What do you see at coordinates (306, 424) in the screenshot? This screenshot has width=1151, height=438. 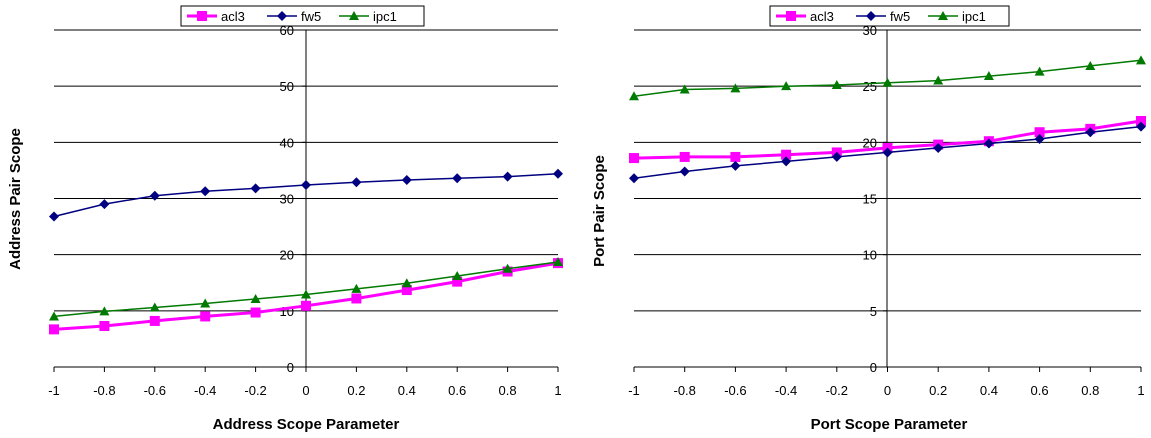 I see `x-axis-title: Address Scope Parameter` at bounding box center [306, 424].